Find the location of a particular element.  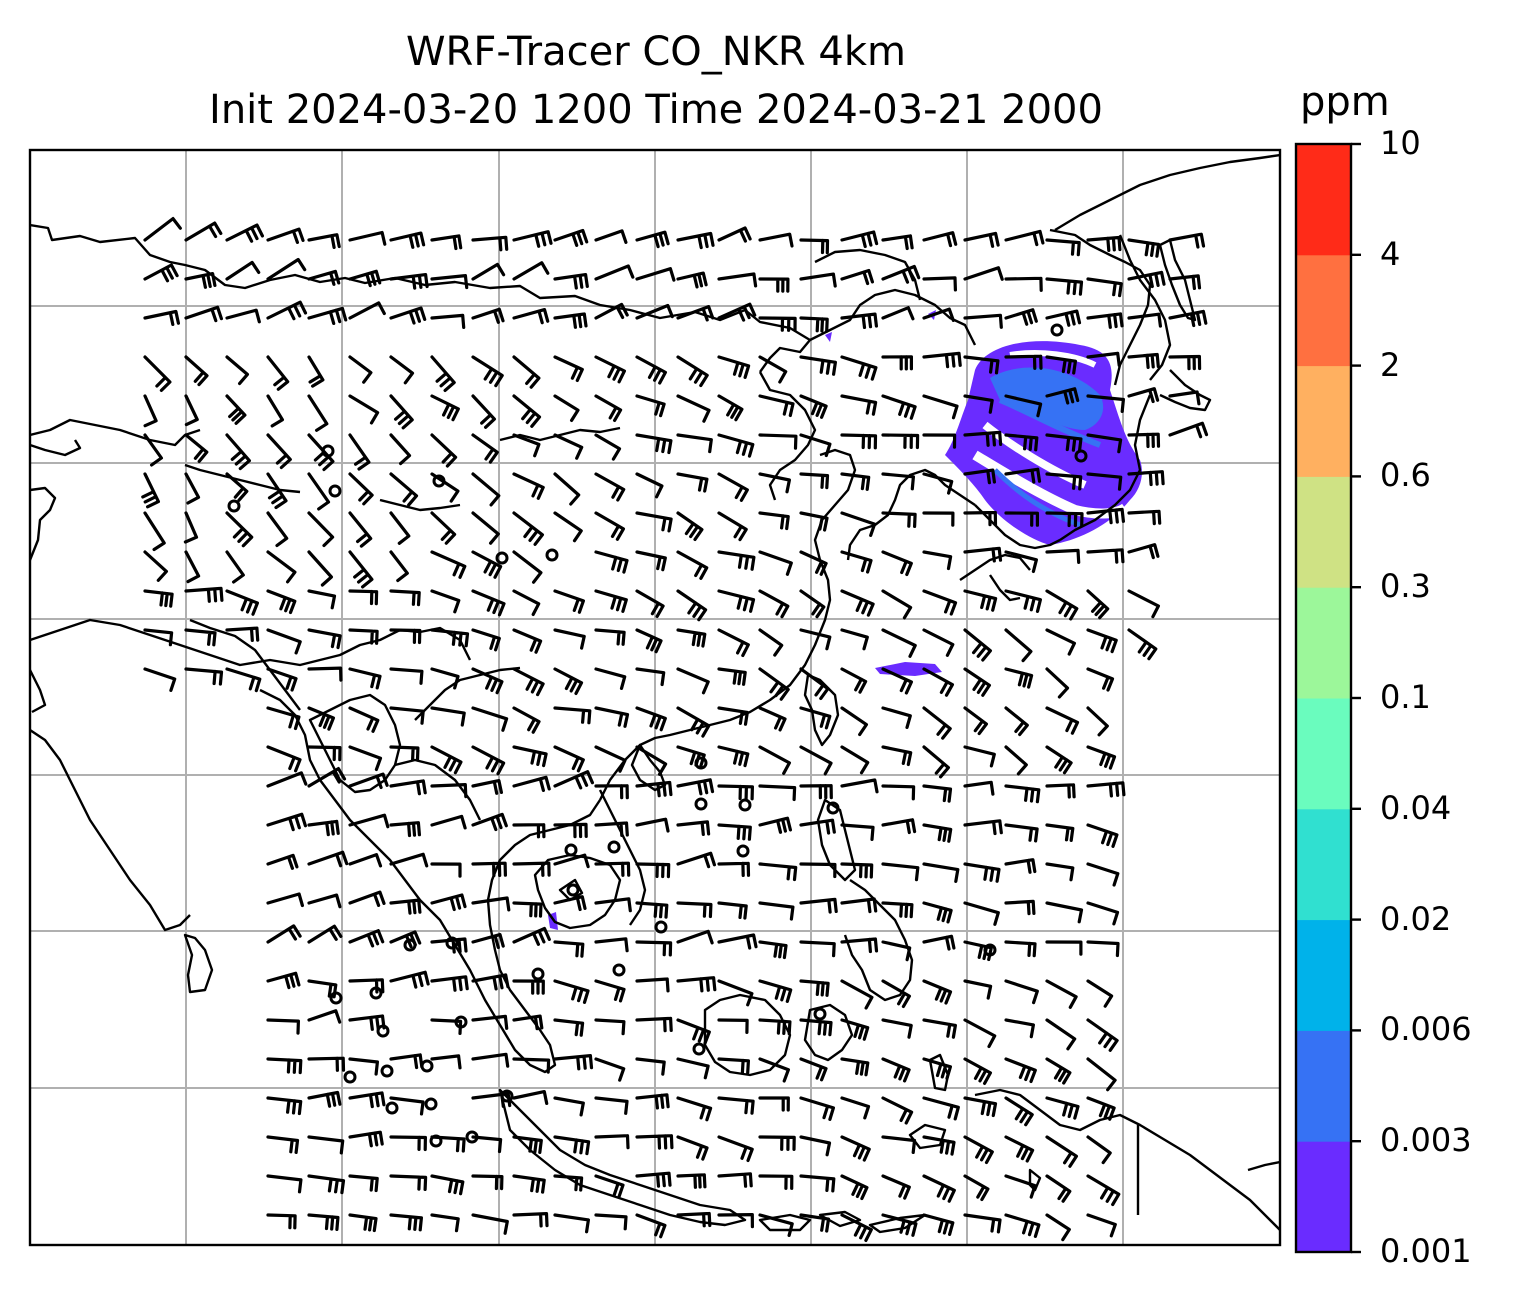

colorbar-unit: ppm is located at coordinates (1345, 102).